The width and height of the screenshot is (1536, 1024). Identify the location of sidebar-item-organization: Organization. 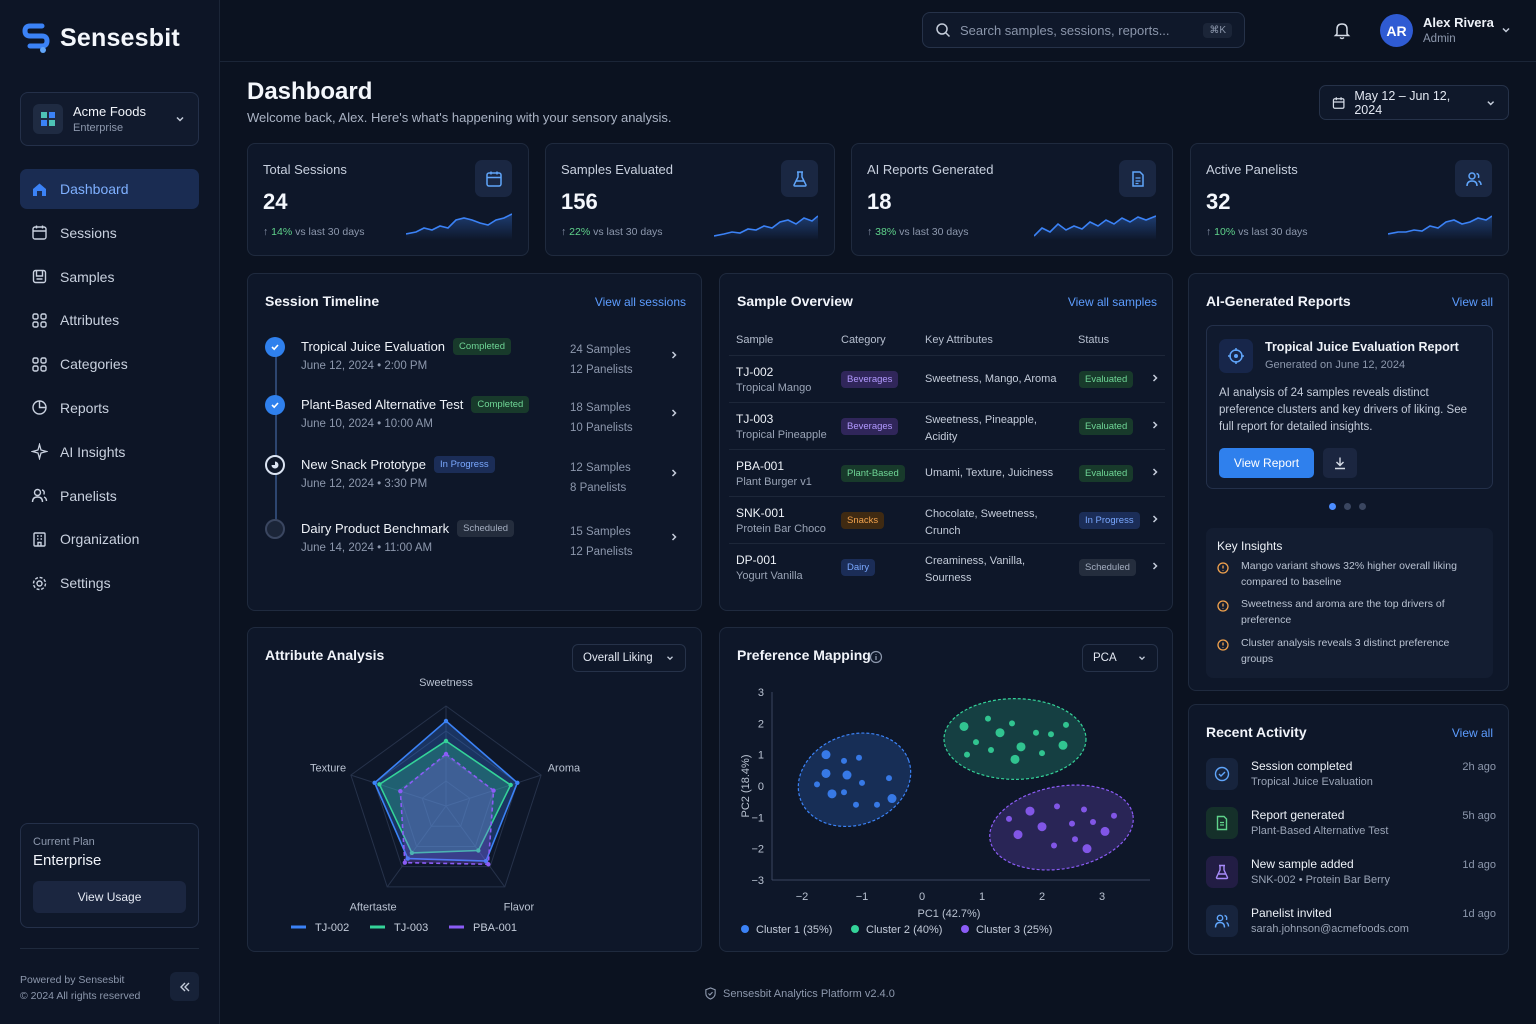
(109, 539).